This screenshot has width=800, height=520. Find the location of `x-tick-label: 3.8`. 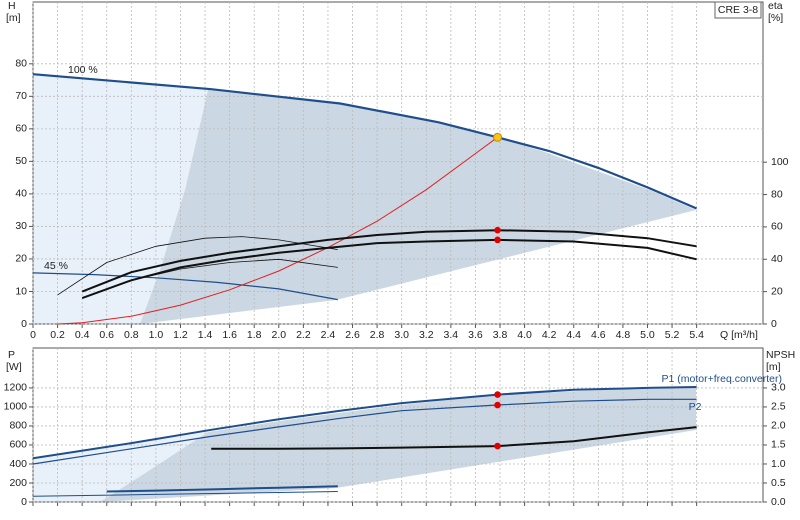

x-tick-label: 3.8 is located at coordinates (500, 335).